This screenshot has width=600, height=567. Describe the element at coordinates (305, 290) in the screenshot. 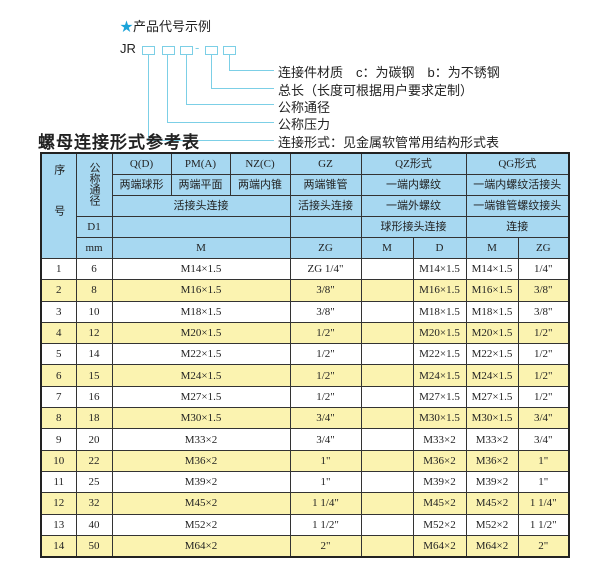

I see `table-row: 2 8 M16×1.5 3/8" M16×1.5 M16×1.5 3/8"` at that location.